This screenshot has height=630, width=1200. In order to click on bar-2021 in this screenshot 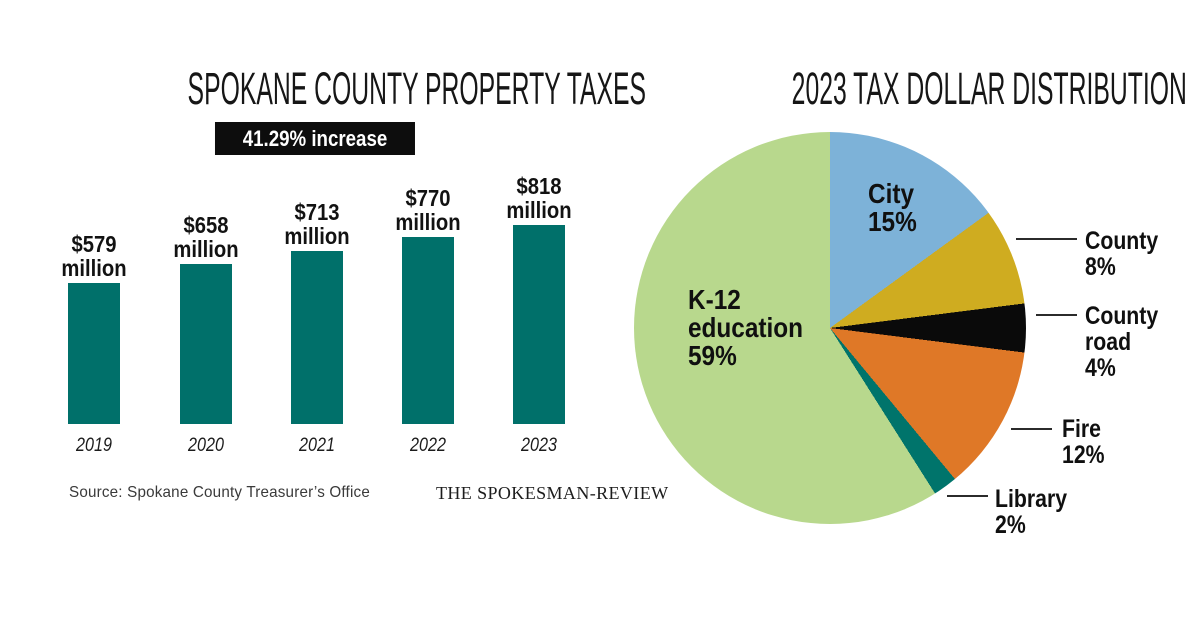, I will do `click(316, 337)`.